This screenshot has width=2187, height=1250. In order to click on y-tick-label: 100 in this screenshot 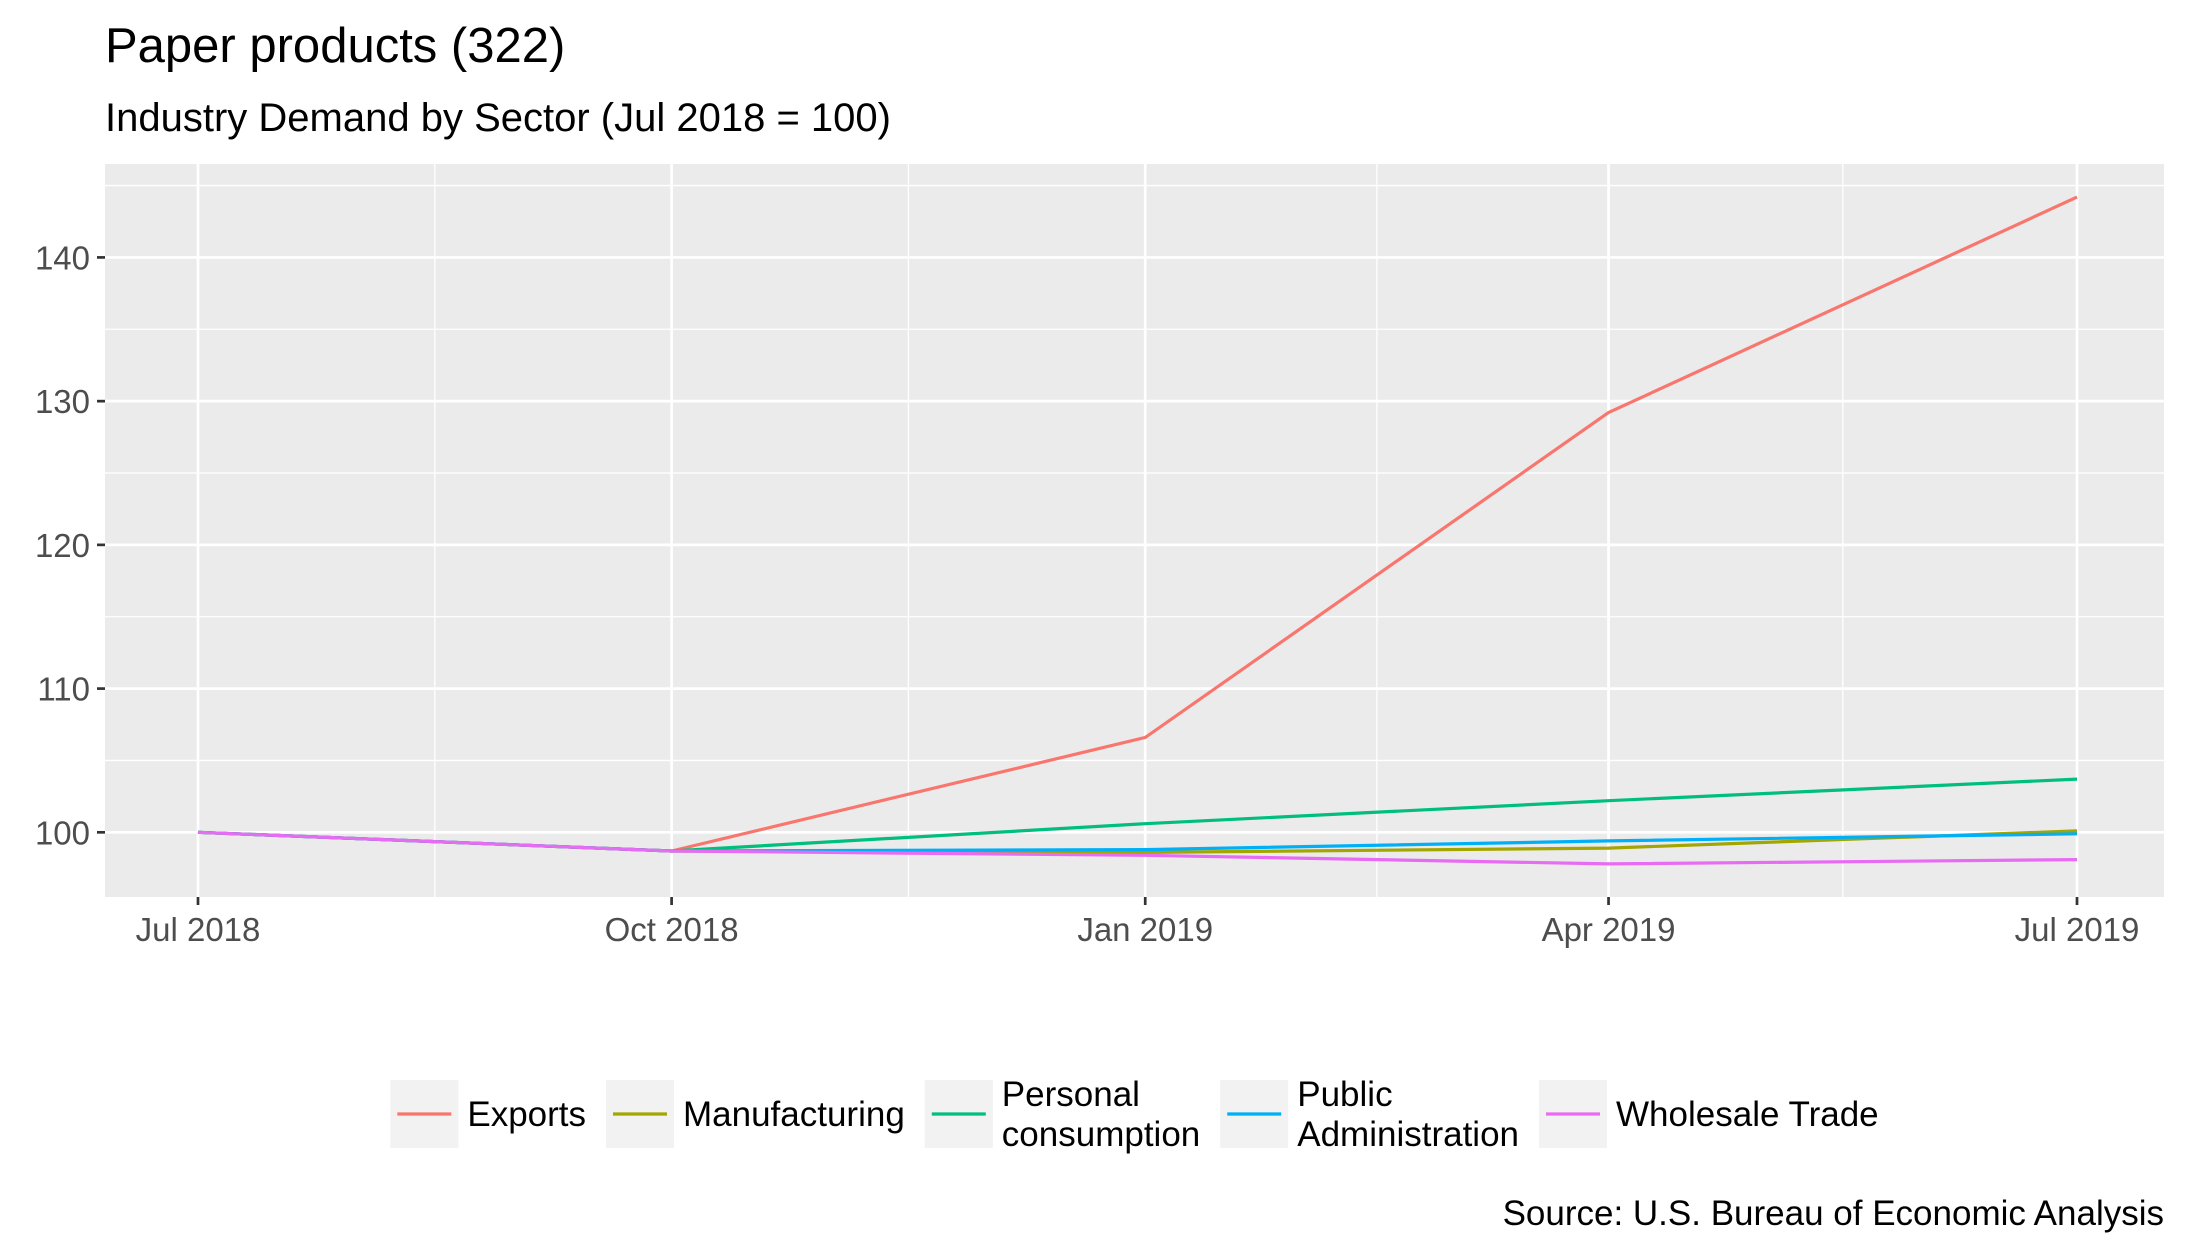, I will do `click(62, 832)`.